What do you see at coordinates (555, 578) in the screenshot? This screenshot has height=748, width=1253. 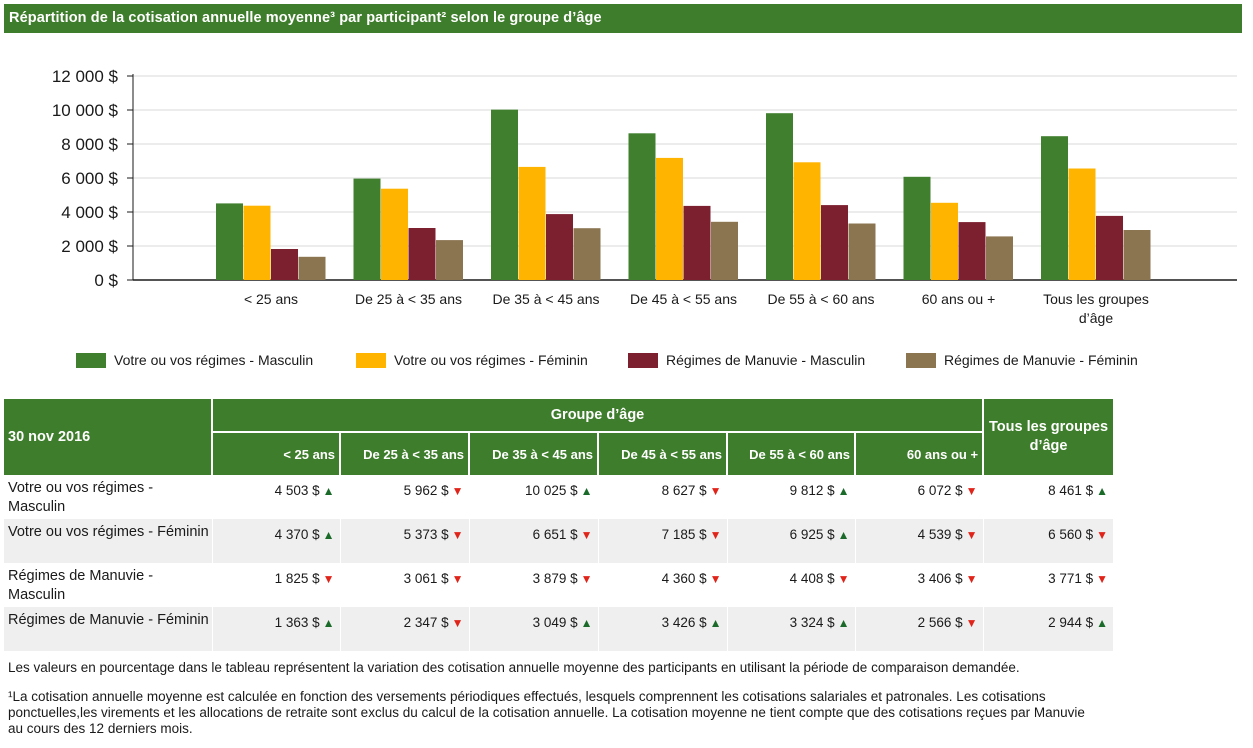 I see `cell-value: 3 879 $` at bounding box center [555, 578].